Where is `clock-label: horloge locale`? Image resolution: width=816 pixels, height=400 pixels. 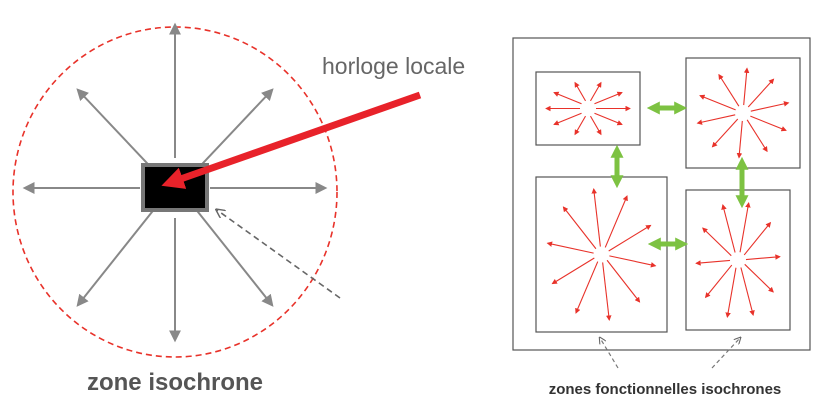
clock-label: horloge locale is located at coordinates (393, 66).